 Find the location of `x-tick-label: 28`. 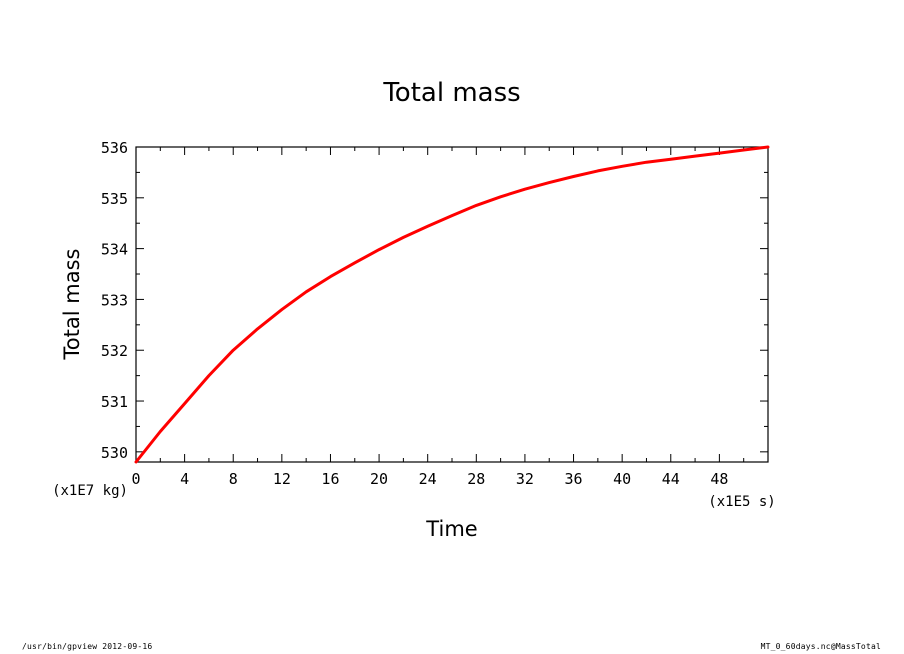

x-tick-label: 28 is located at coordinates (476, 479).